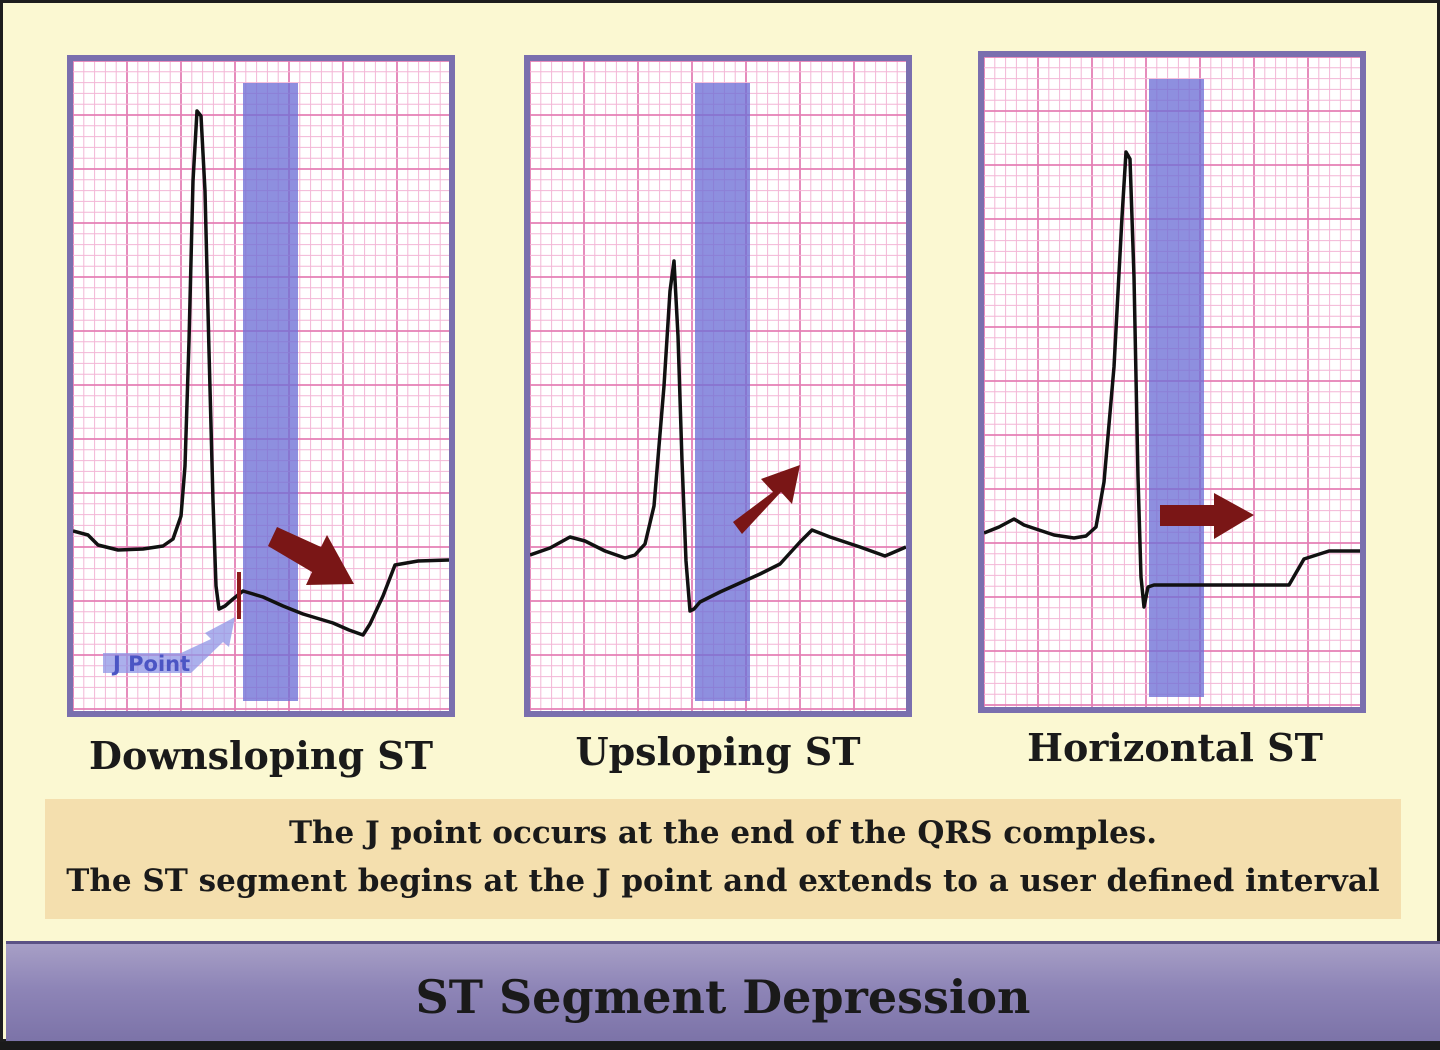  What do you see at coordinates (723, 997) in the screenshot?
I see `footer-title: ST Segment Depression` at bounding box center [723, 997].